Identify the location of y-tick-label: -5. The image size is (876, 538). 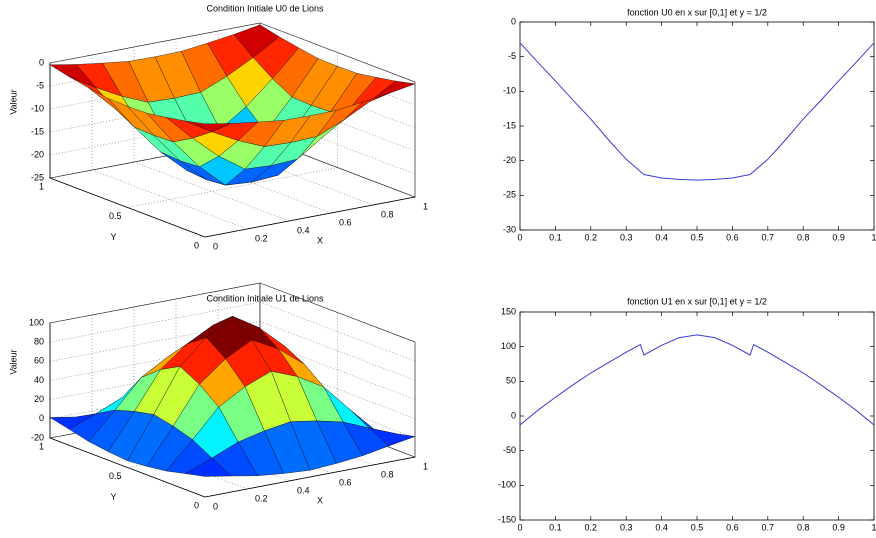
(512, 56).